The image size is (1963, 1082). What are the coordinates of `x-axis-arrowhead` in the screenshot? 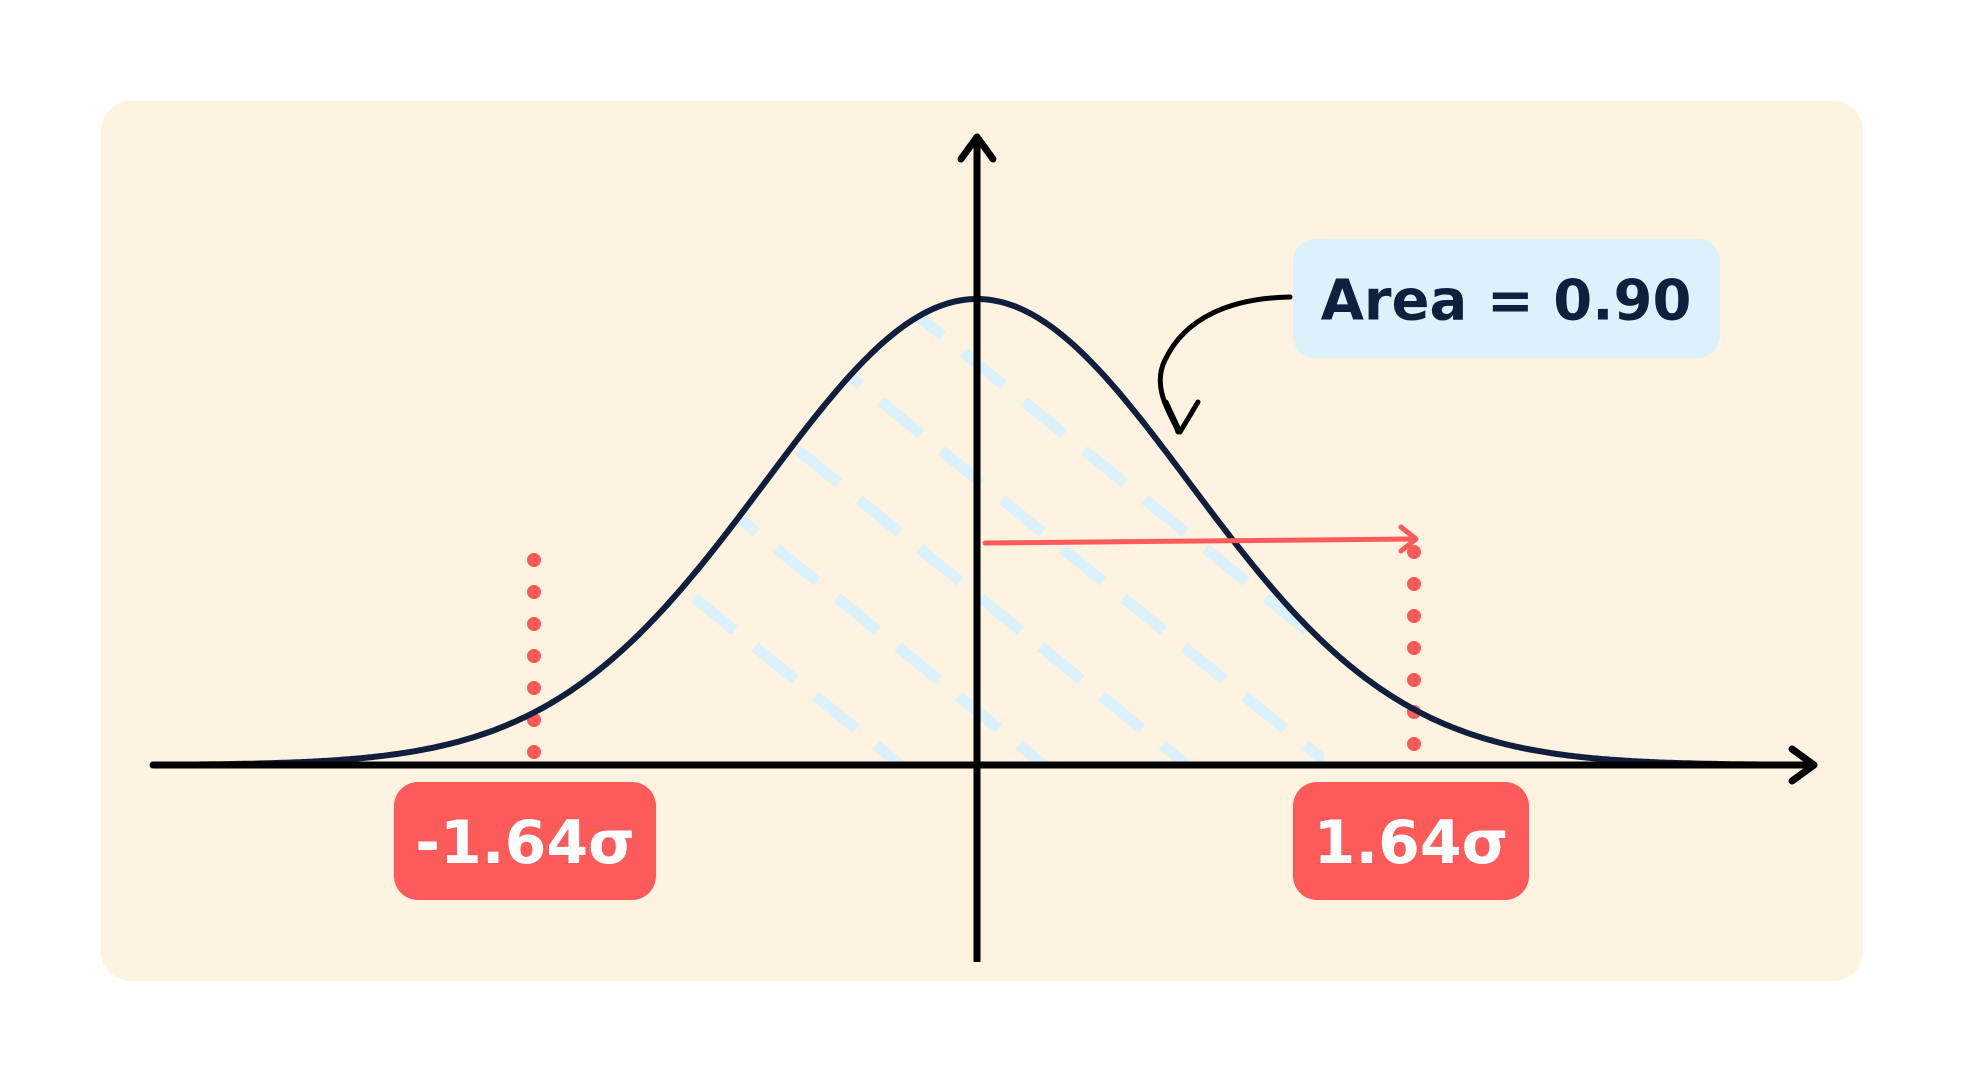 It's located at (1803, 765).